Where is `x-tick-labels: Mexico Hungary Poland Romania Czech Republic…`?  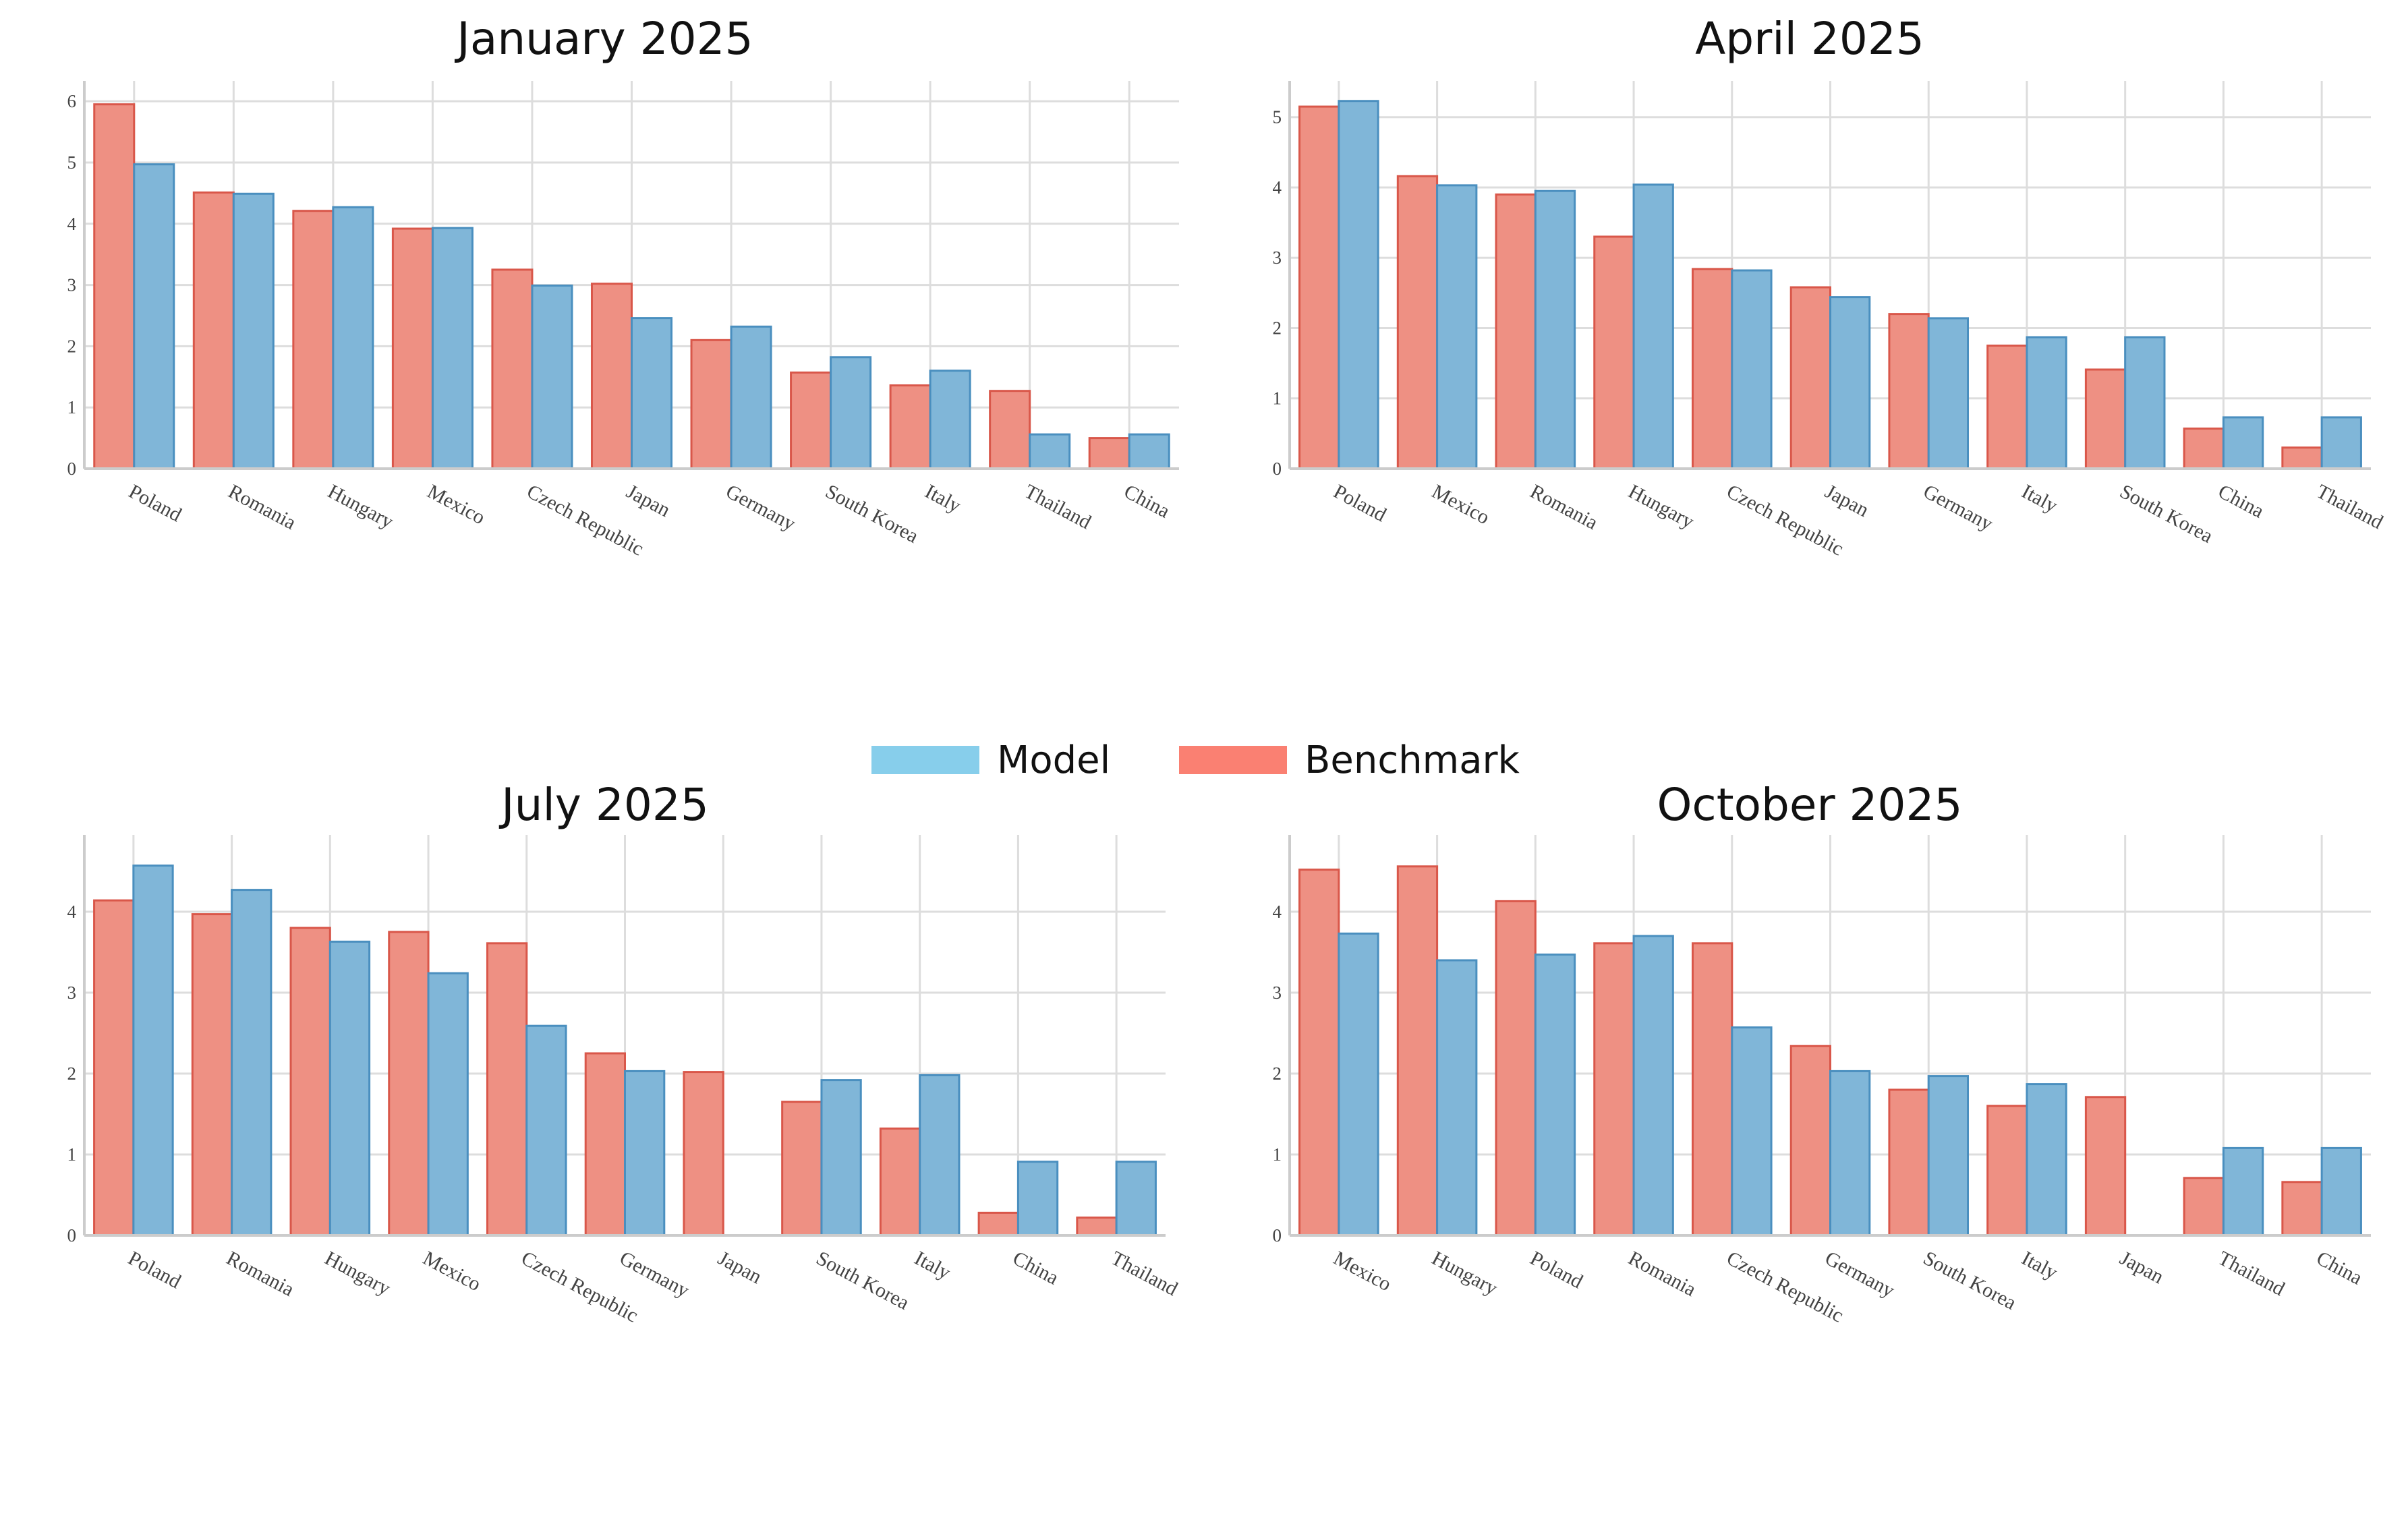 x-tick-labels: Mexico Hungary Poland Romania Czech Republic… is located at coordinates (1848, 1287).